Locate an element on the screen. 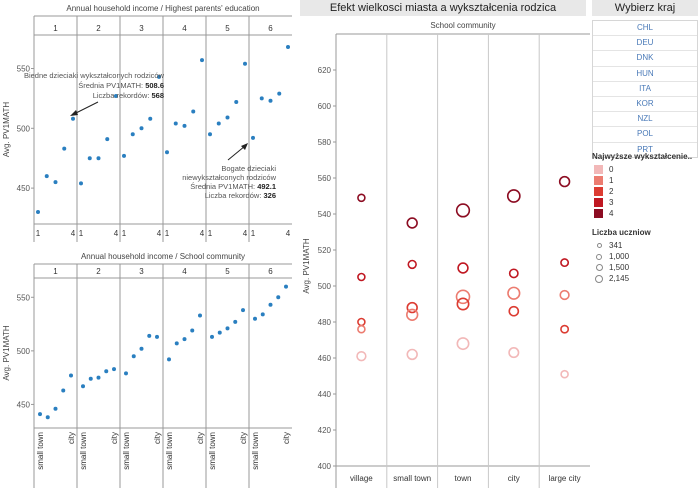  country-item-ita: ITA is located at coordinates (645, 89).